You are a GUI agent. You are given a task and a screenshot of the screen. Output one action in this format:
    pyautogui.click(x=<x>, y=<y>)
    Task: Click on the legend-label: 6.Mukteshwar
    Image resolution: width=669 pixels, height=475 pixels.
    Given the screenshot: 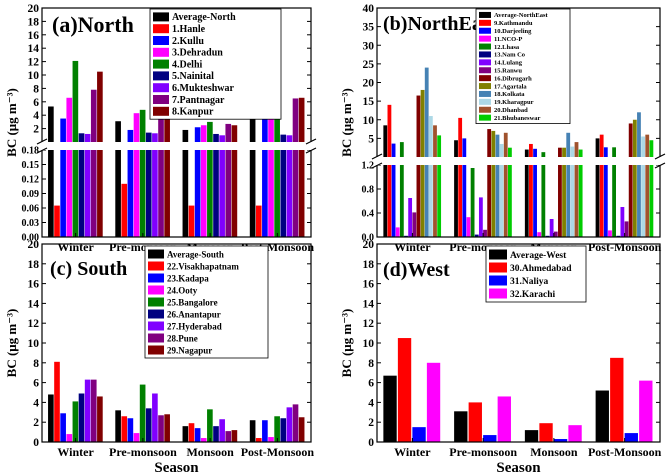 What is the action you would take?
    pyautogui.click(x=203, y=88)
    